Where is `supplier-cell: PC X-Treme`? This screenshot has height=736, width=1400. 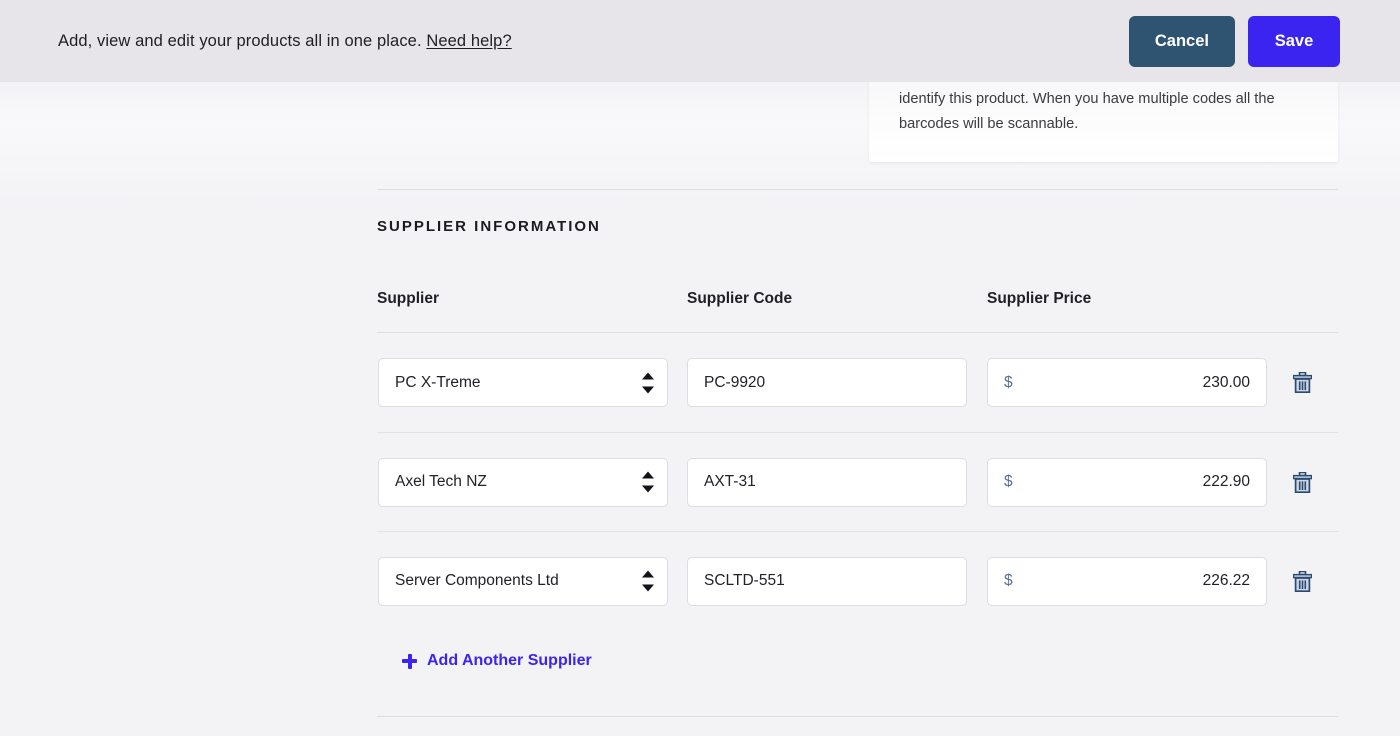 supplier-cell: PC X-Treme is located at coordinates (523, 382).